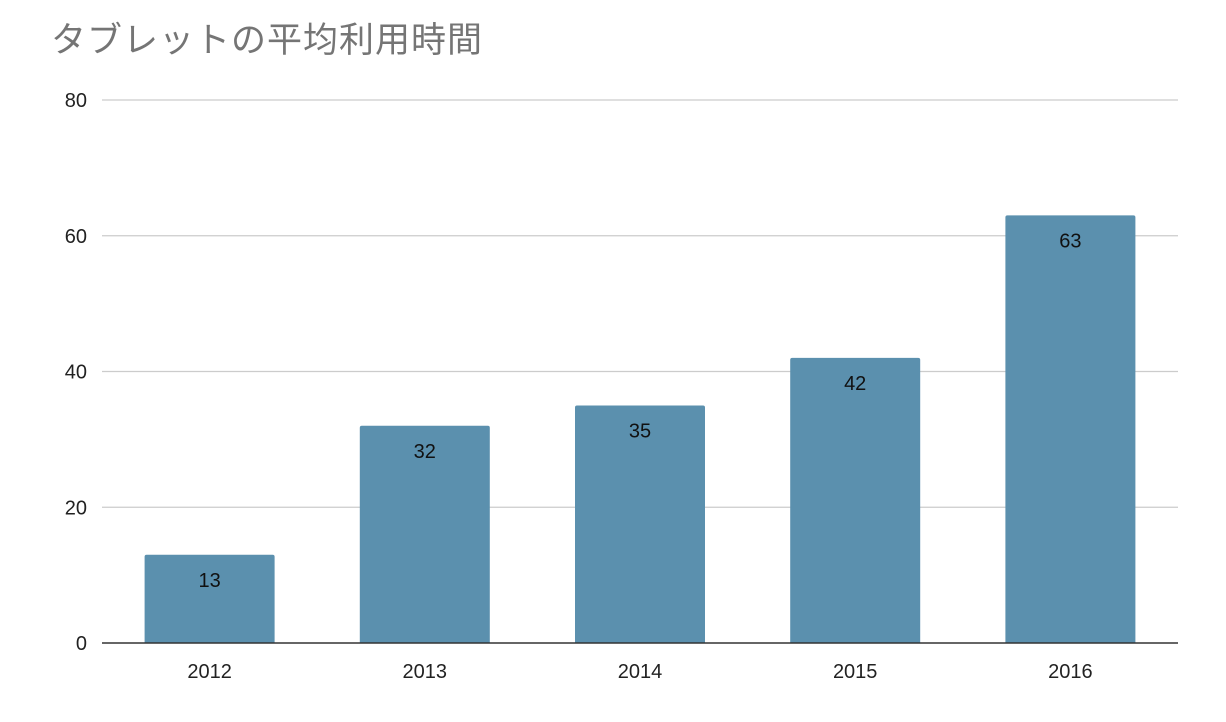 Image resolution: width=1226 pixels, height=722 pixels. Describe the element at coordinates (76, 237) in the screenshot. I see `y-tick-label: 60` at that location.